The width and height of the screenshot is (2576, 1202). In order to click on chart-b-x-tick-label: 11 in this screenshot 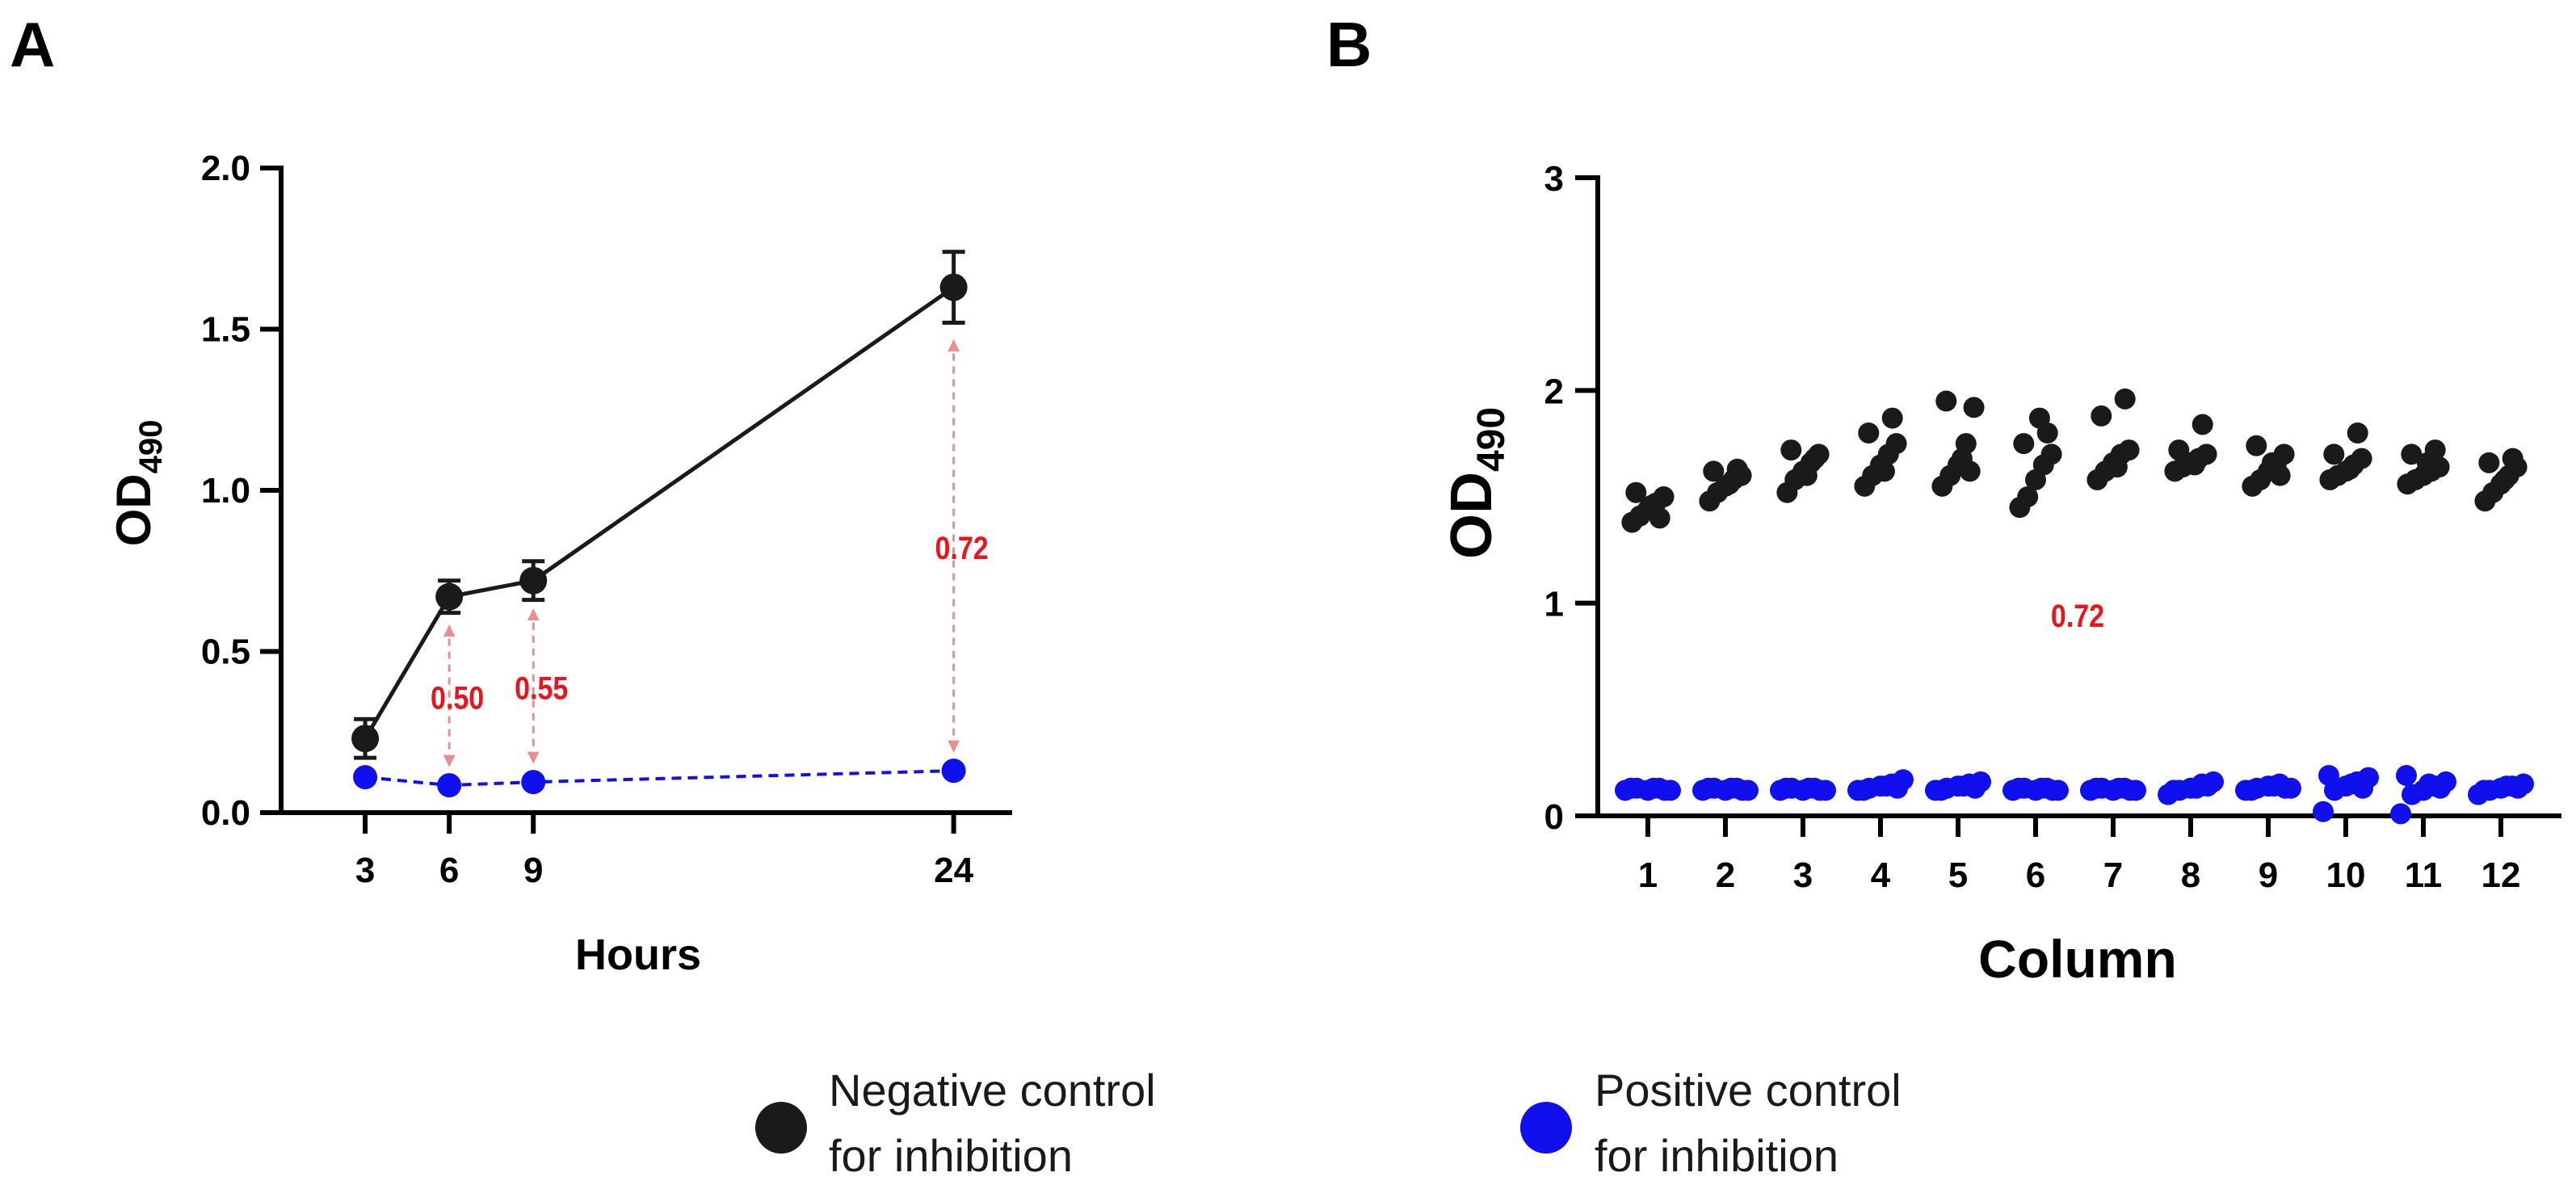, I will do `click(2424, 875)`.